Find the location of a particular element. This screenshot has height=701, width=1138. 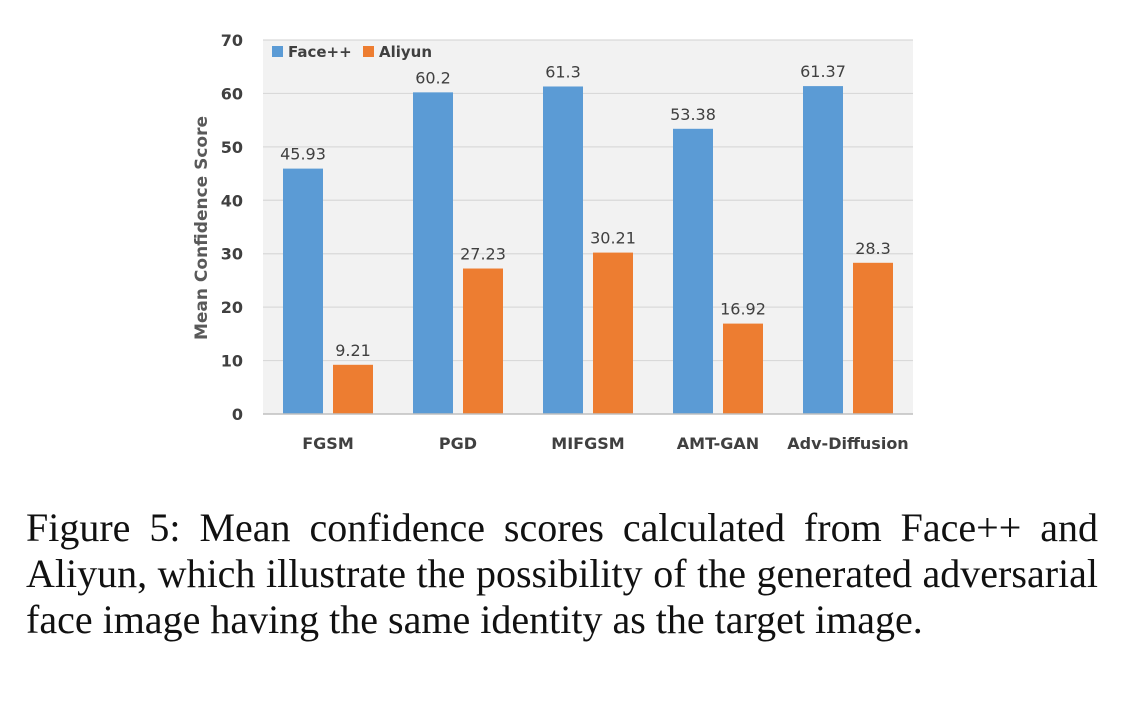

x-tick-label: FGSM is located at coordinates (328, 443).